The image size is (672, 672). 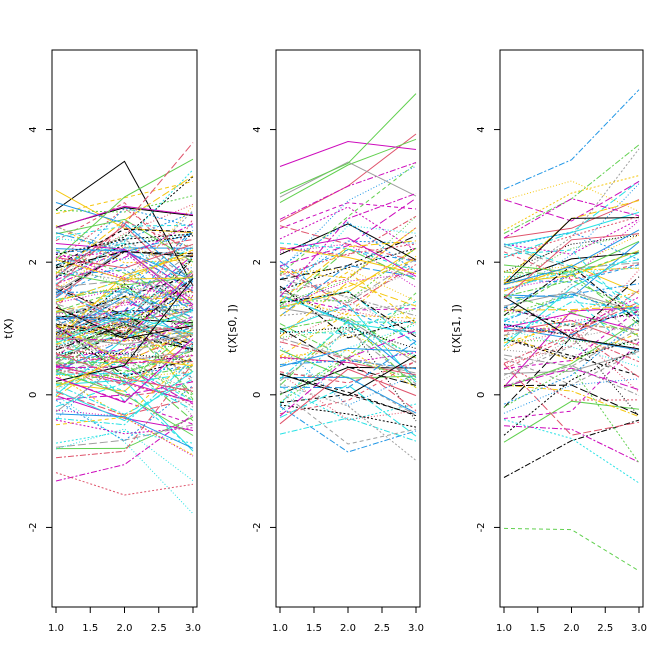 What do you see at coordinates (314, 628) in the screenshot?
I see `x-tick-label: 1.5` at bounding box center [314, 628].